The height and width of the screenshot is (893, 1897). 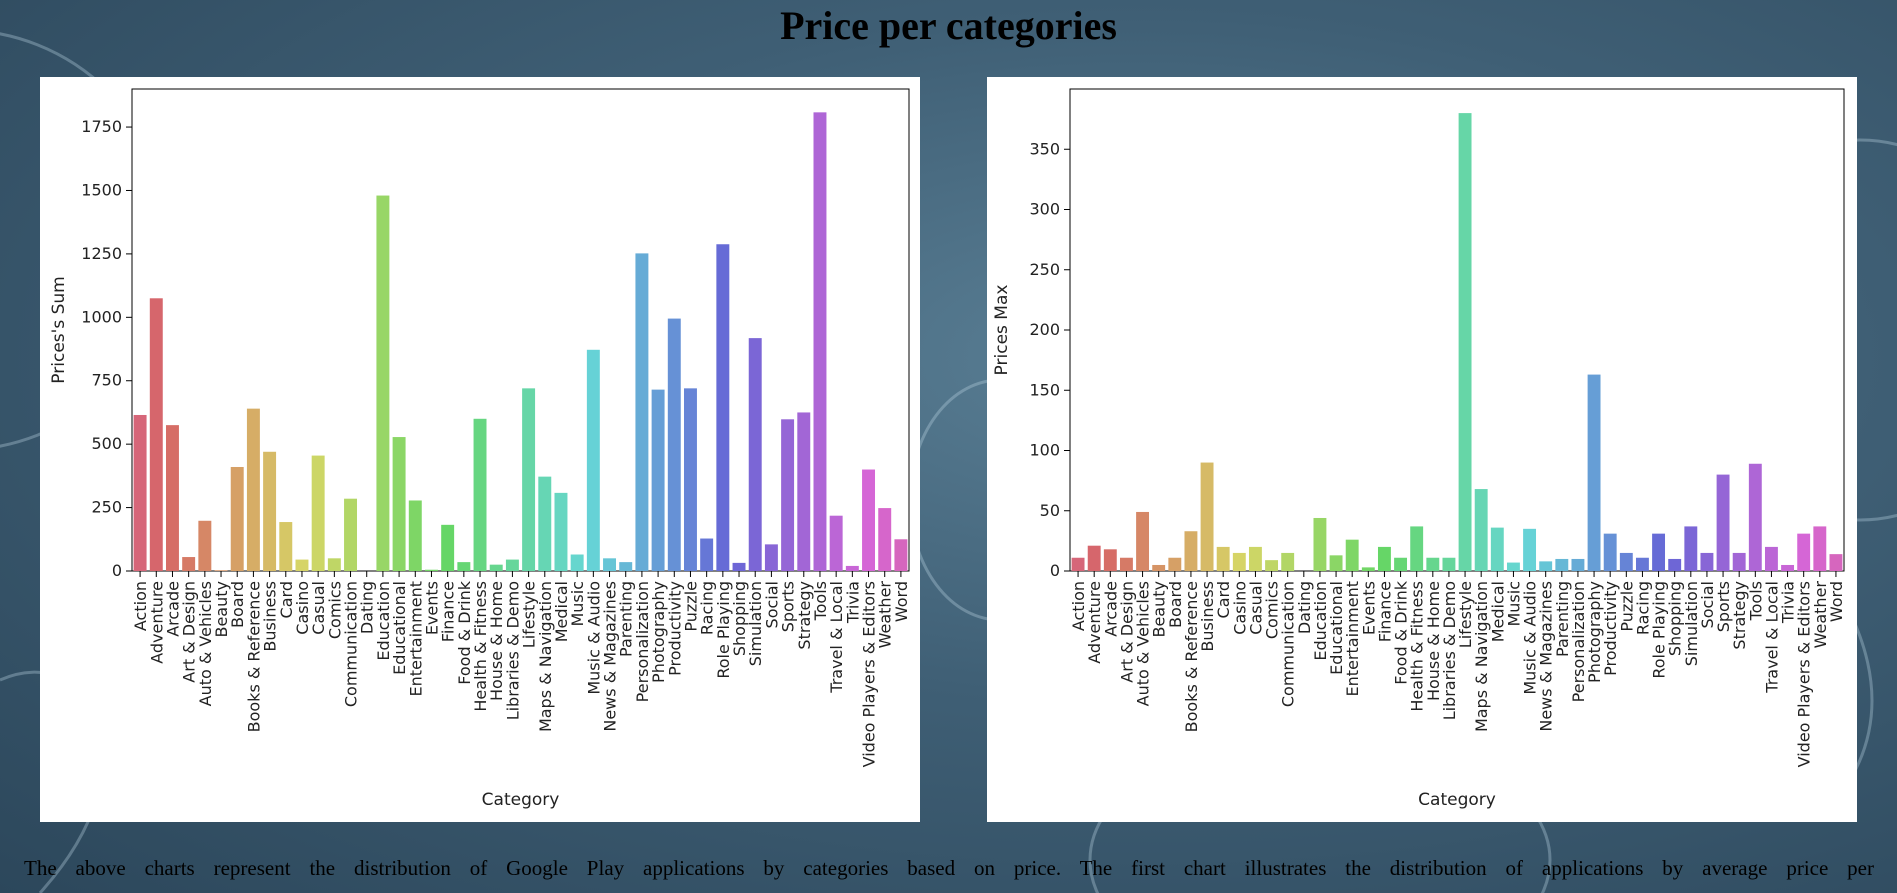 What do you see at coordinates (221, 609) in the screenshot?
I see `sum-xtick-label: Beauty` at bounding box center [221, 609].